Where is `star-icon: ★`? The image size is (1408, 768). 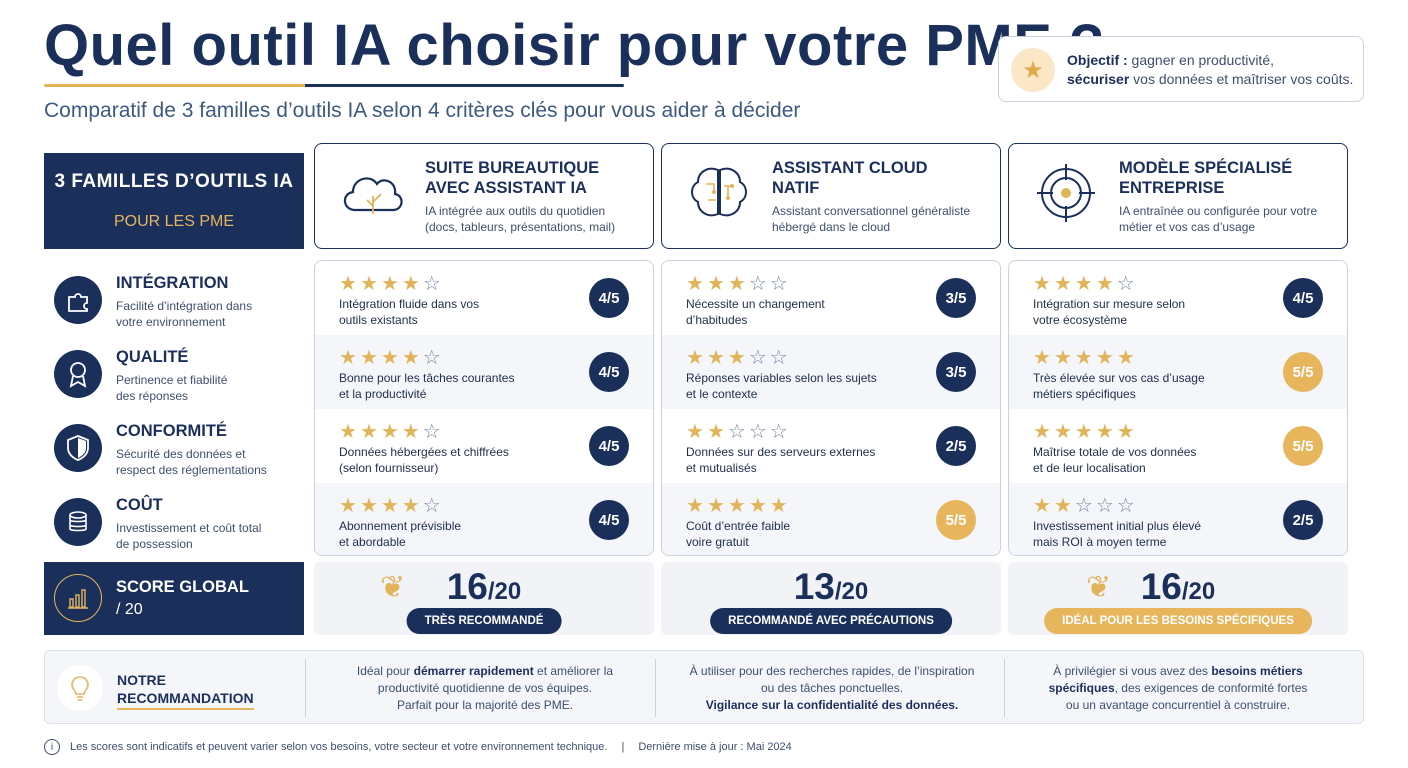
star-icon: ★ is located at coordinates (1033, 70).